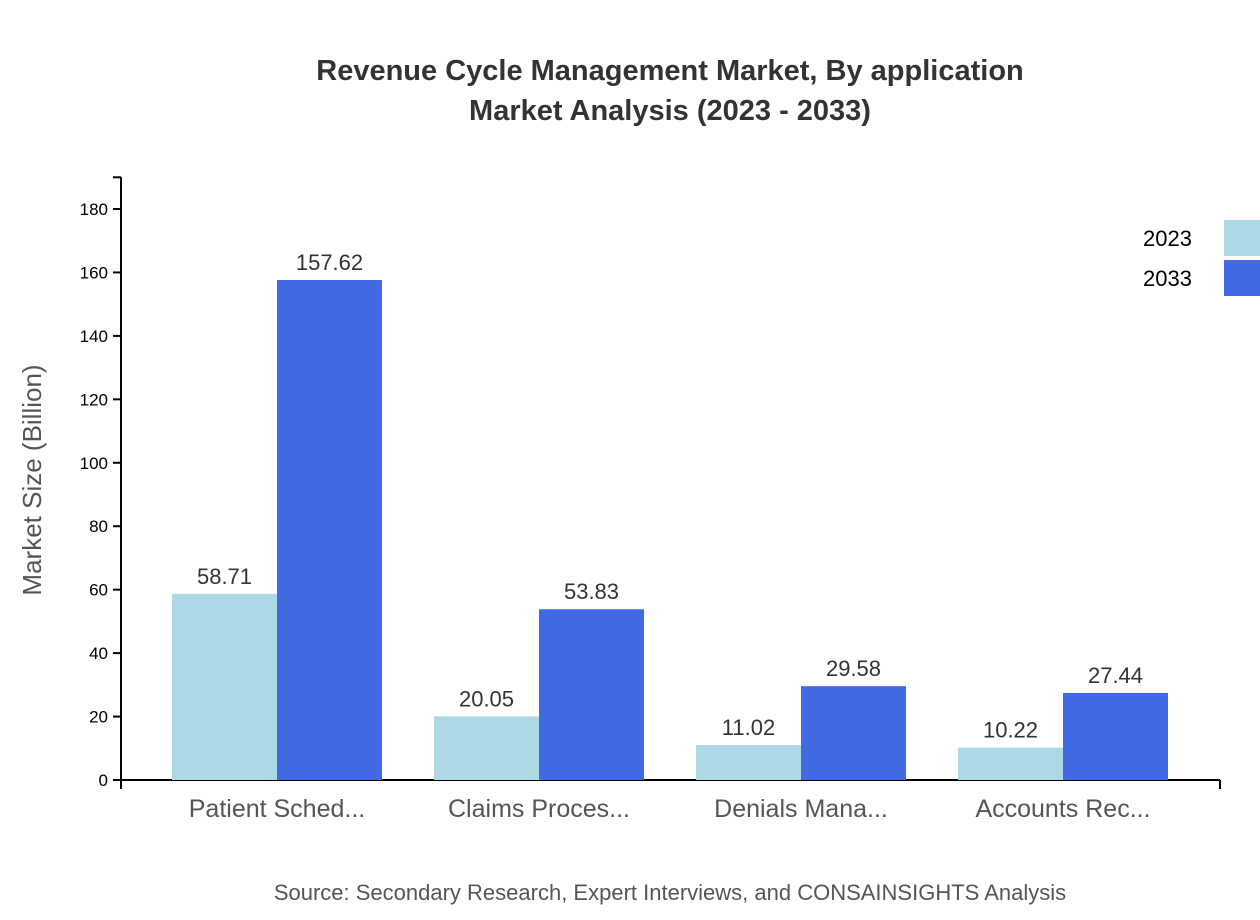 The width and height of the screenshot is (1260, 920). I want to click on y-tick-label: 160, so click(94, 272).